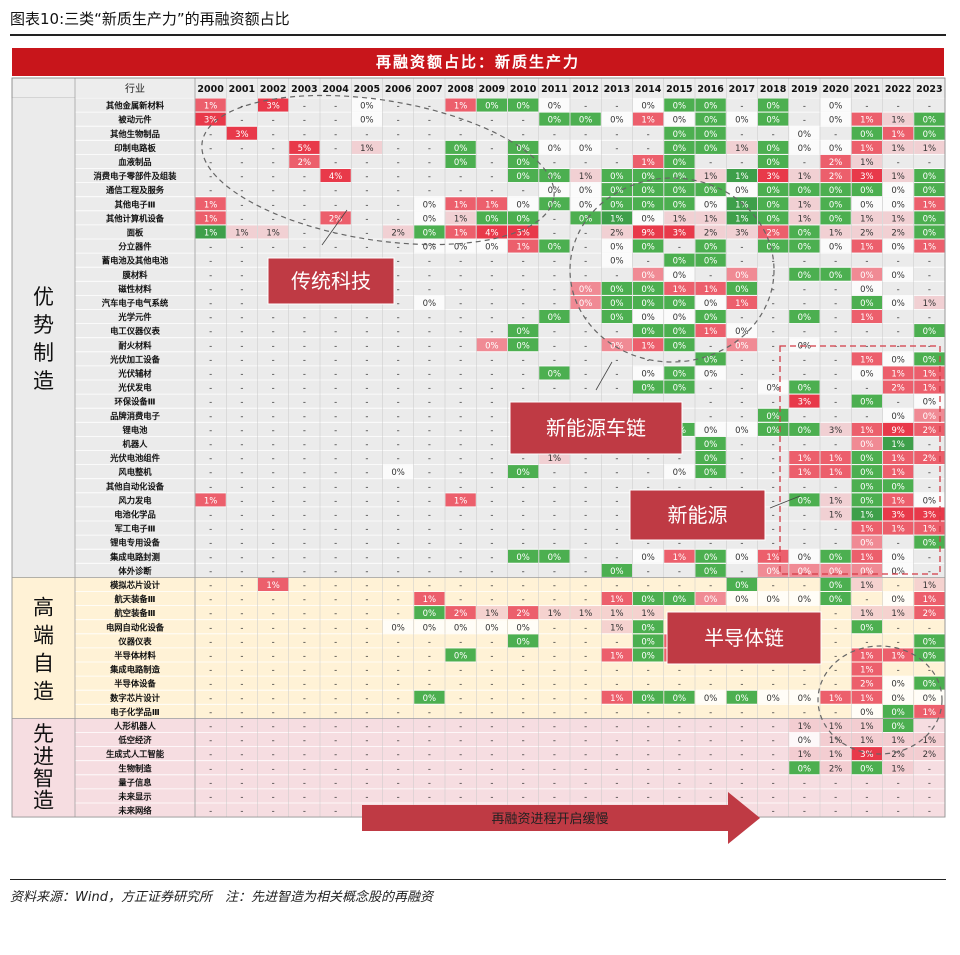 Image resolution: width=960 pixels, height=955 pixels. Describe the element at coordinates (334, 227) in the screenshot. I see `callout-leader` at that location.